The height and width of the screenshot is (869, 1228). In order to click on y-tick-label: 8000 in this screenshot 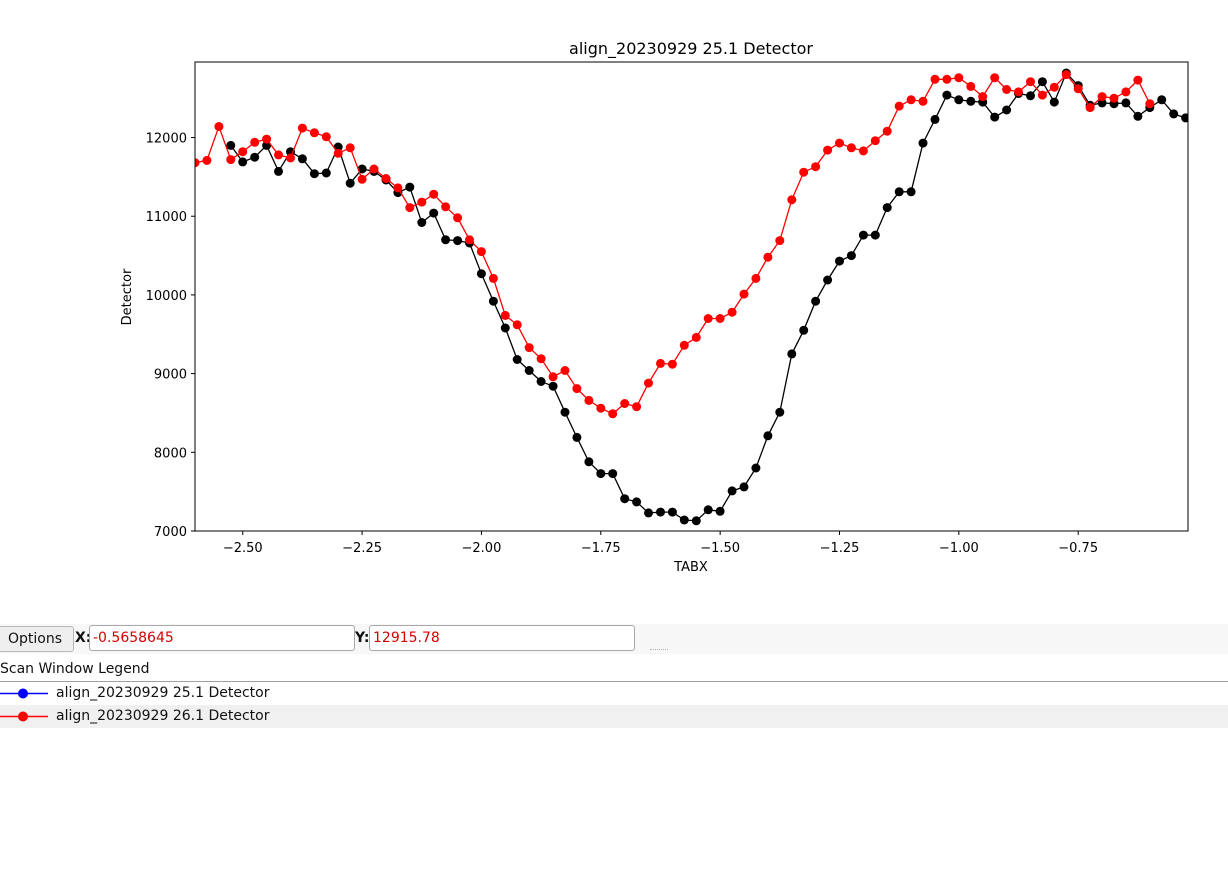, I will do `click(170, 453)`.